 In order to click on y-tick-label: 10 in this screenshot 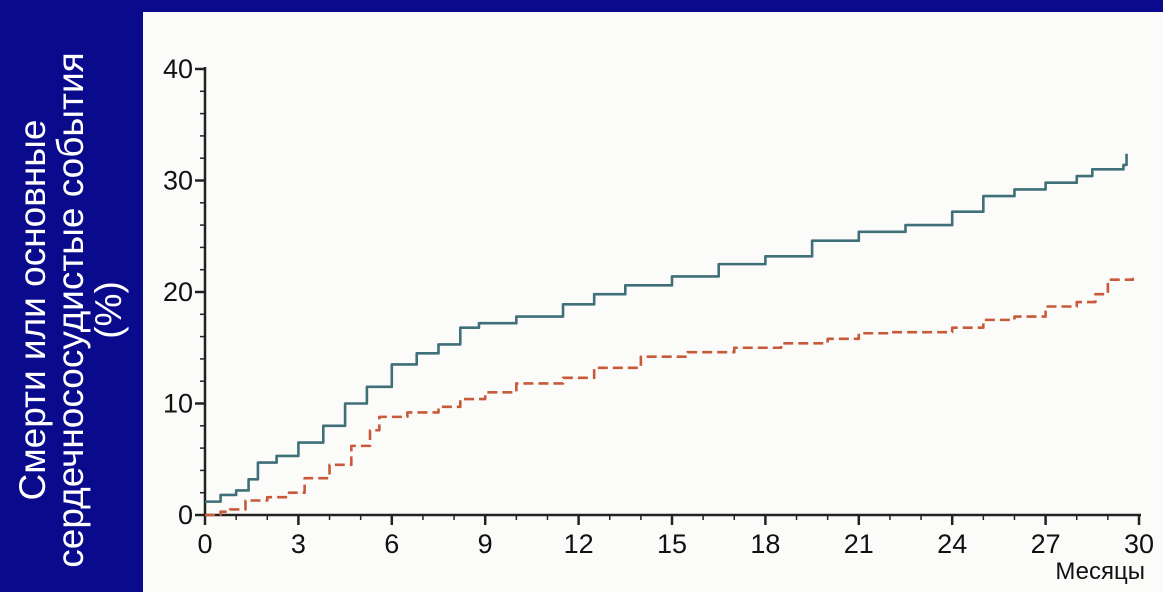, I will do `click(178, 404)`.